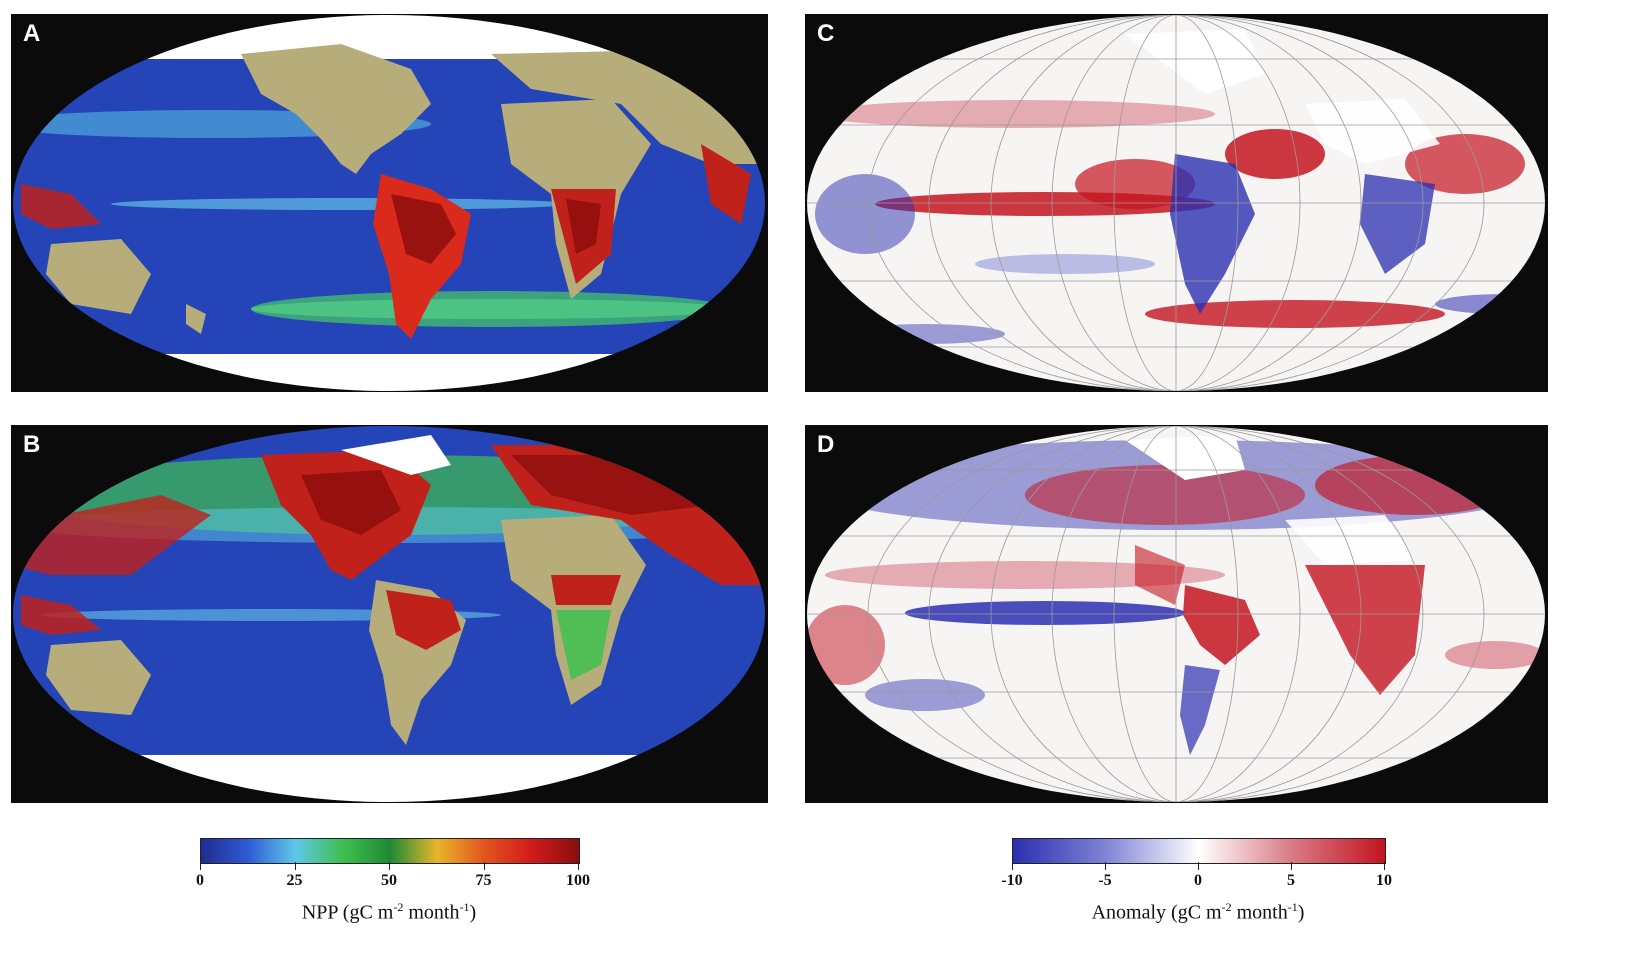 The height and width of the screenshot is (973, 1627). I want to click on panel-label-a: A, so click(32, 33).